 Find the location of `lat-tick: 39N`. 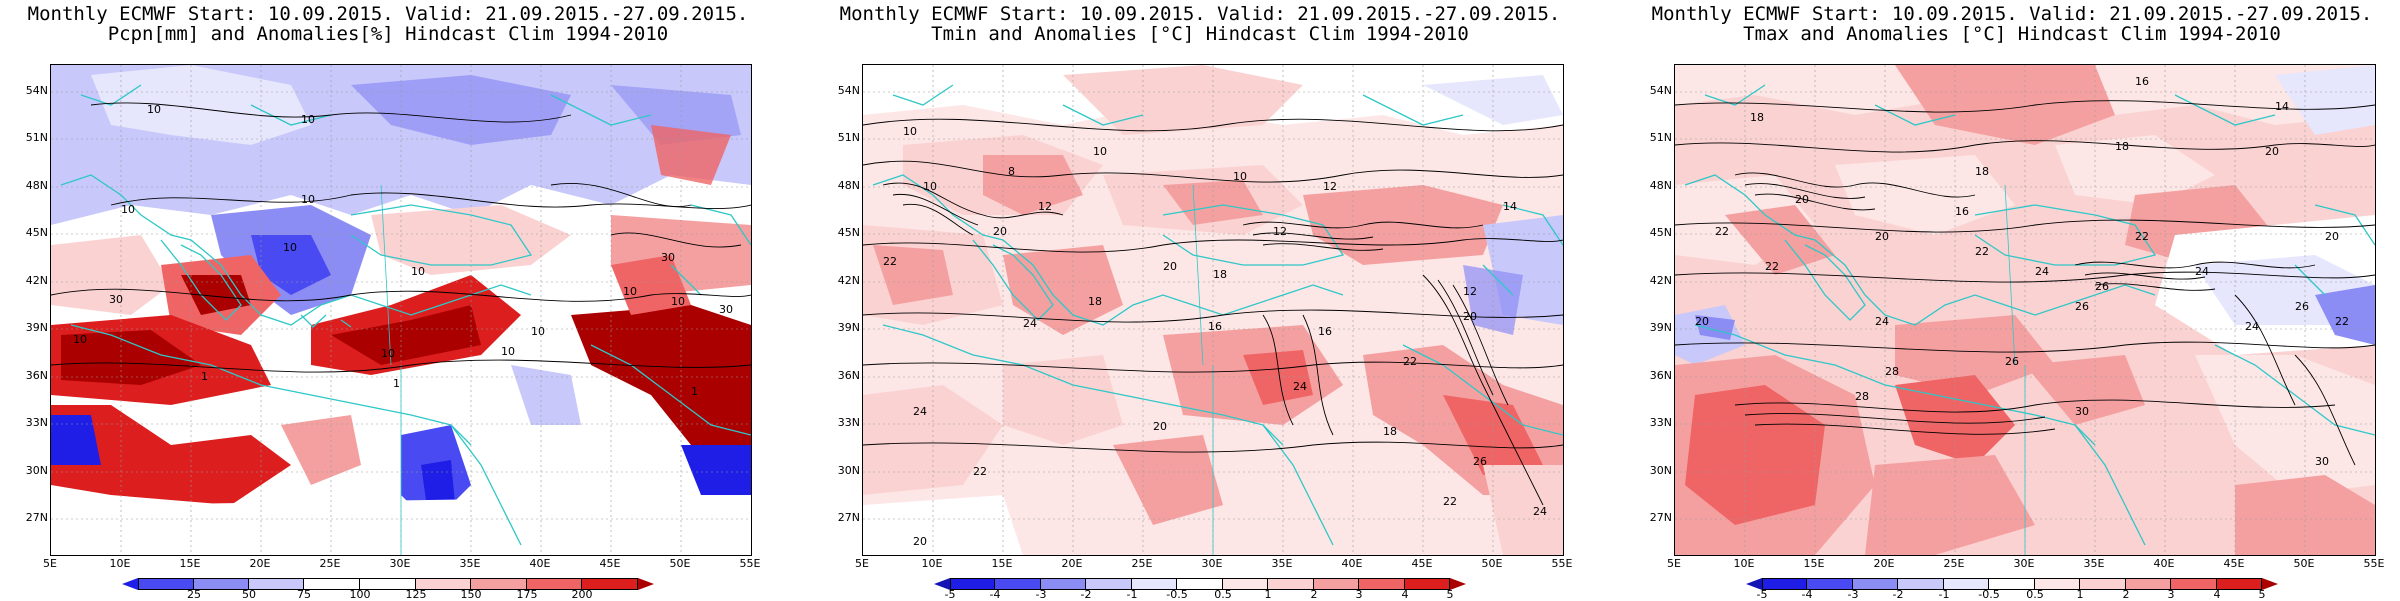

lat-tick: 39N is located at coordinates (1660, 327).